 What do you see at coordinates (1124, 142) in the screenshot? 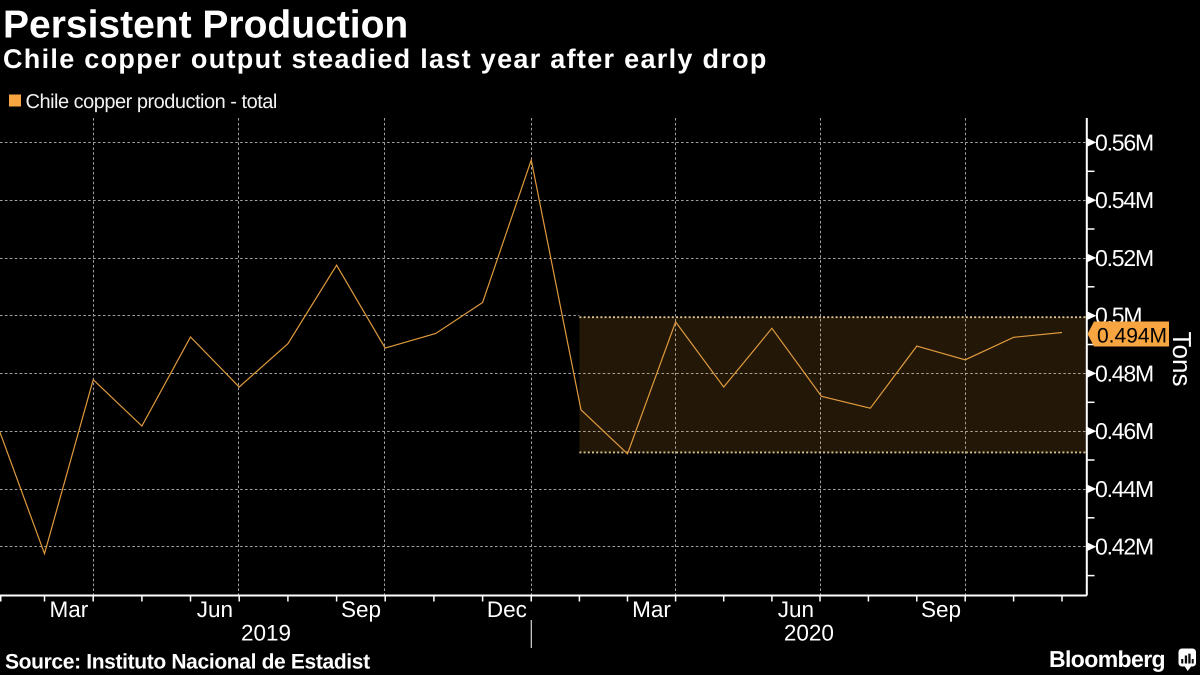
I see `svg-text: 0.56M` at bounding box center [1124, 142].